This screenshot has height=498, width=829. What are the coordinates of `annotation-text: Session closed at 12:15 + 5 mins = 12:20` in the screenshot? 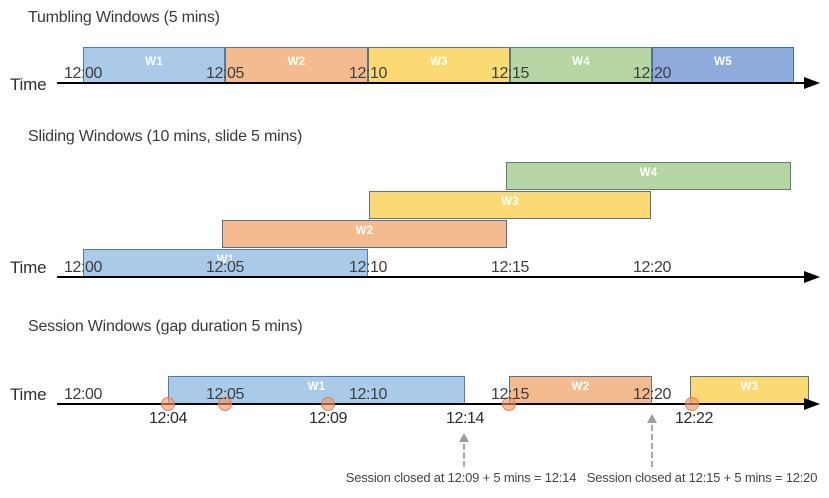 It's located at (702, 477).